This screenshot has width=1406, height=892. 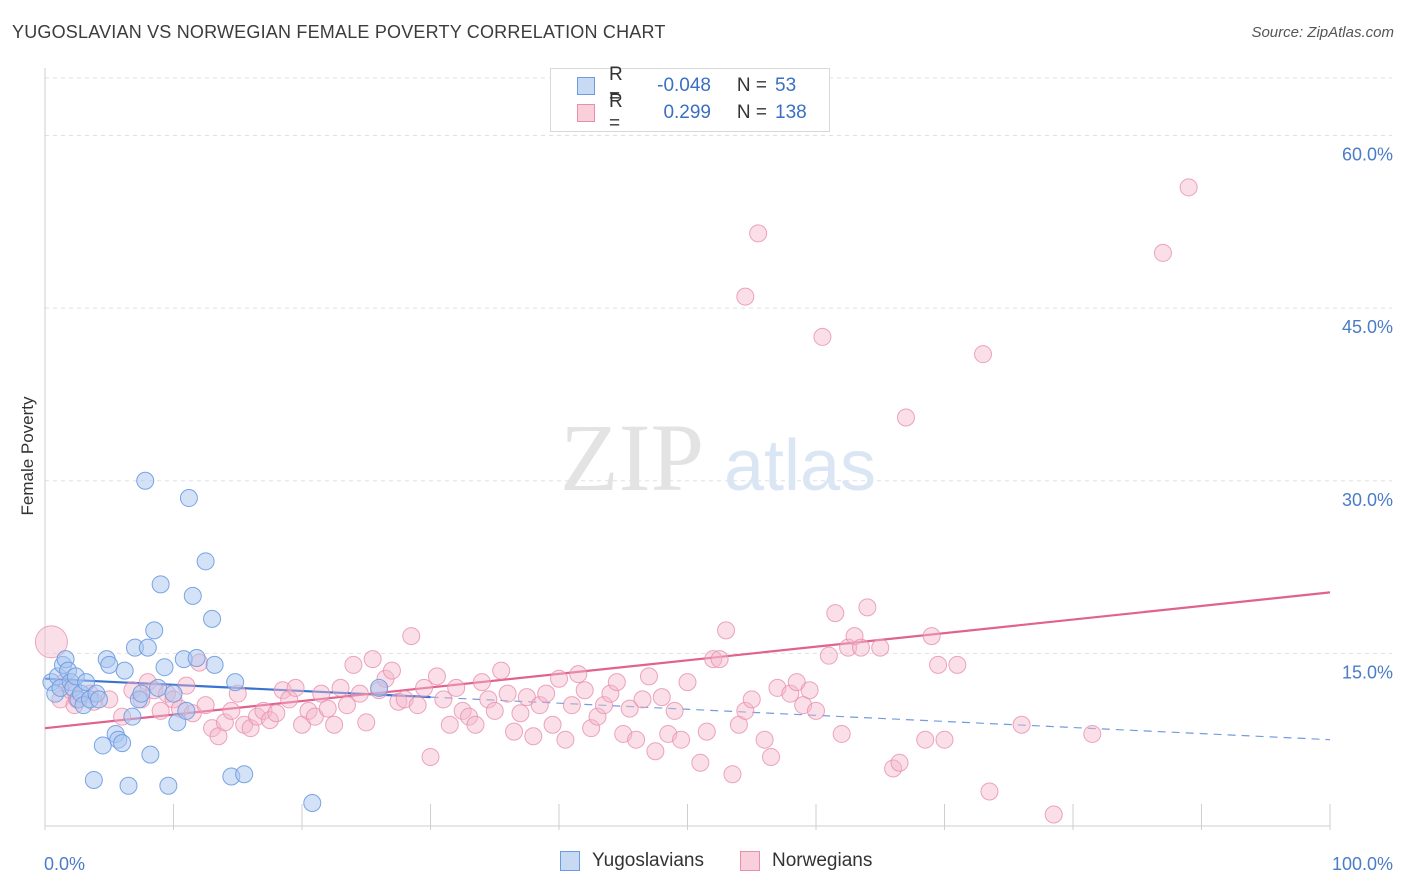 I want to click on trend-line-norwegians, so click(x=687, y=660).